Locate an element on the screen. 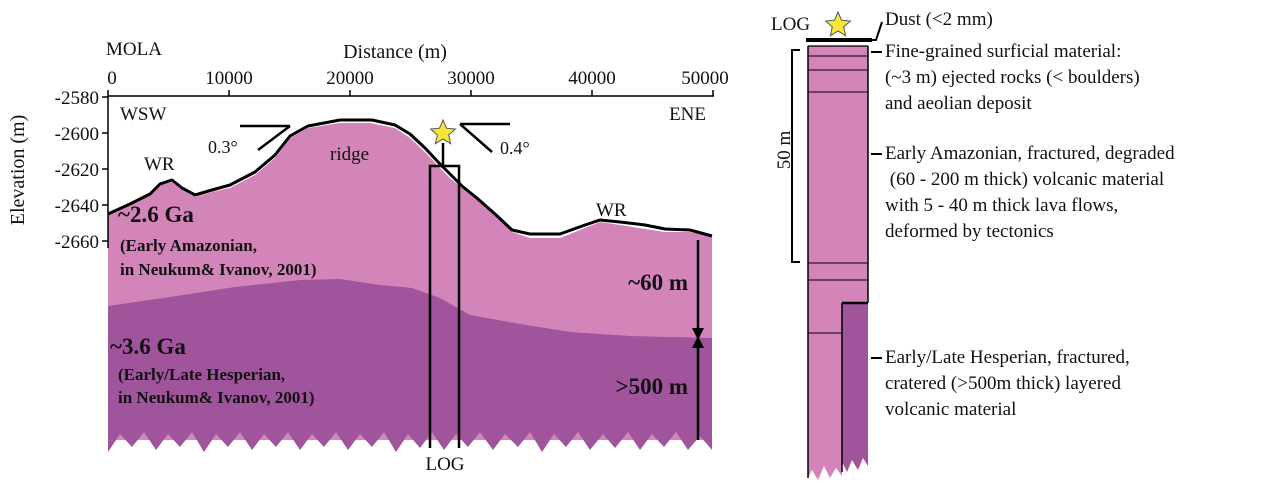 The width and height of the screenshot is (1263, 493). x-tick-label: 50000 is located at coordinates (705, 78).